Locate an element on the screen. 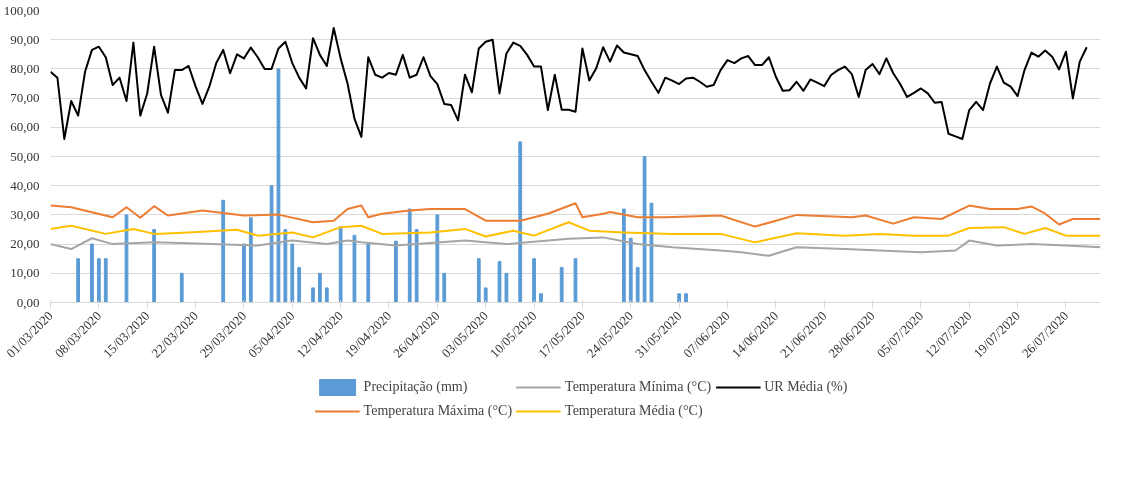 The height and width of the screenshot is (499, 1142). y-tick-label: 100,00 is located at coordinates (21, 10).